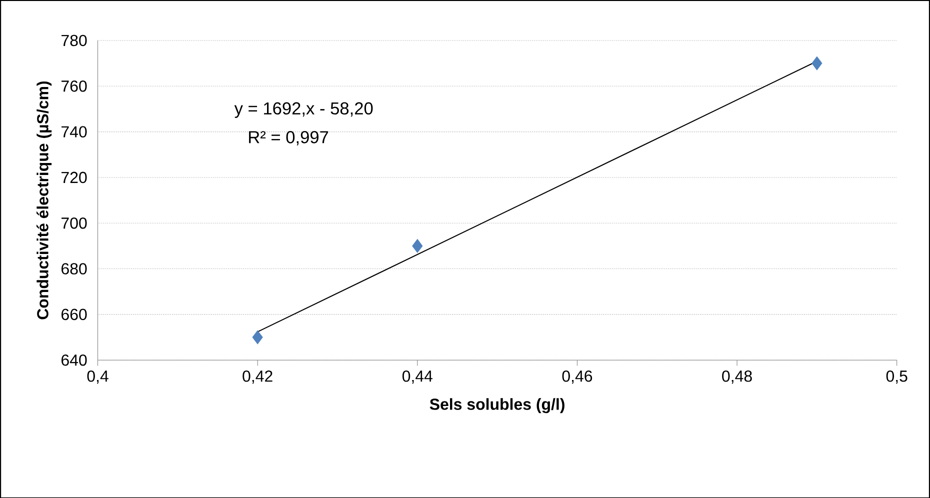  I want to click on x-axis-title: Sels solubles (g/l), so click(497, 405).